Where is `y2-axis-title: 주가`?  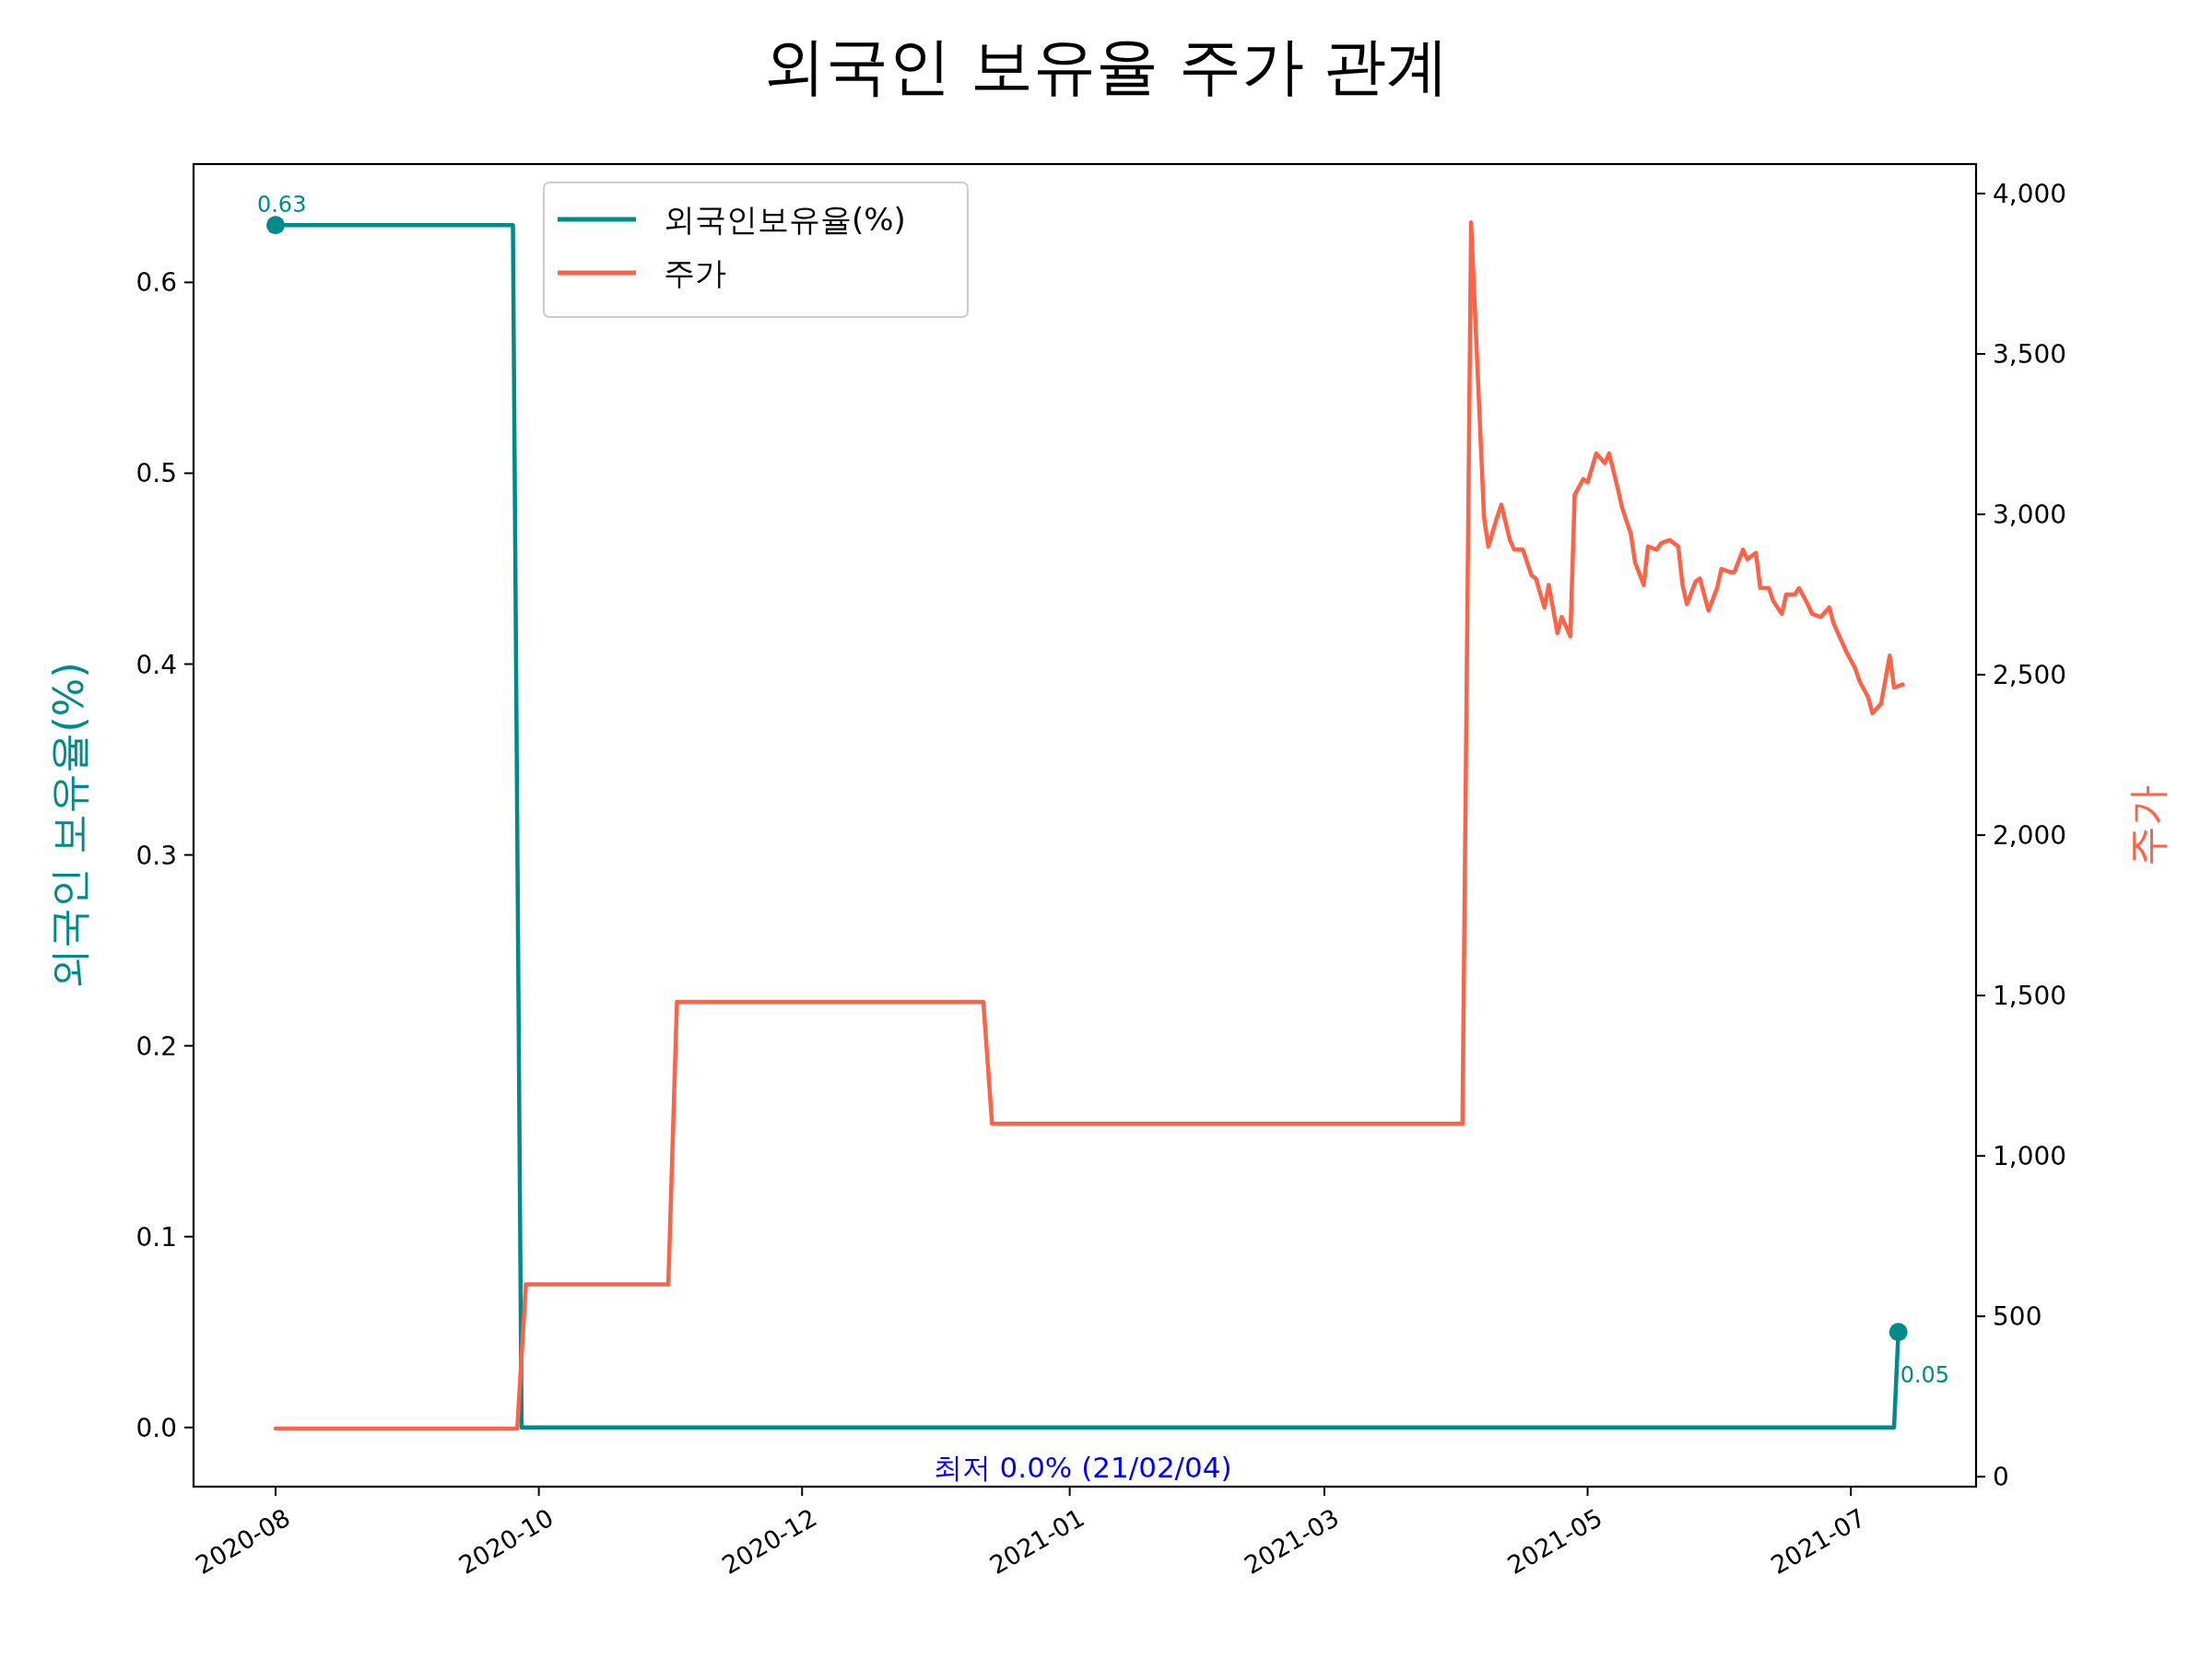 y2-axis-title: 주가 is located at coordinates (2147, 825).